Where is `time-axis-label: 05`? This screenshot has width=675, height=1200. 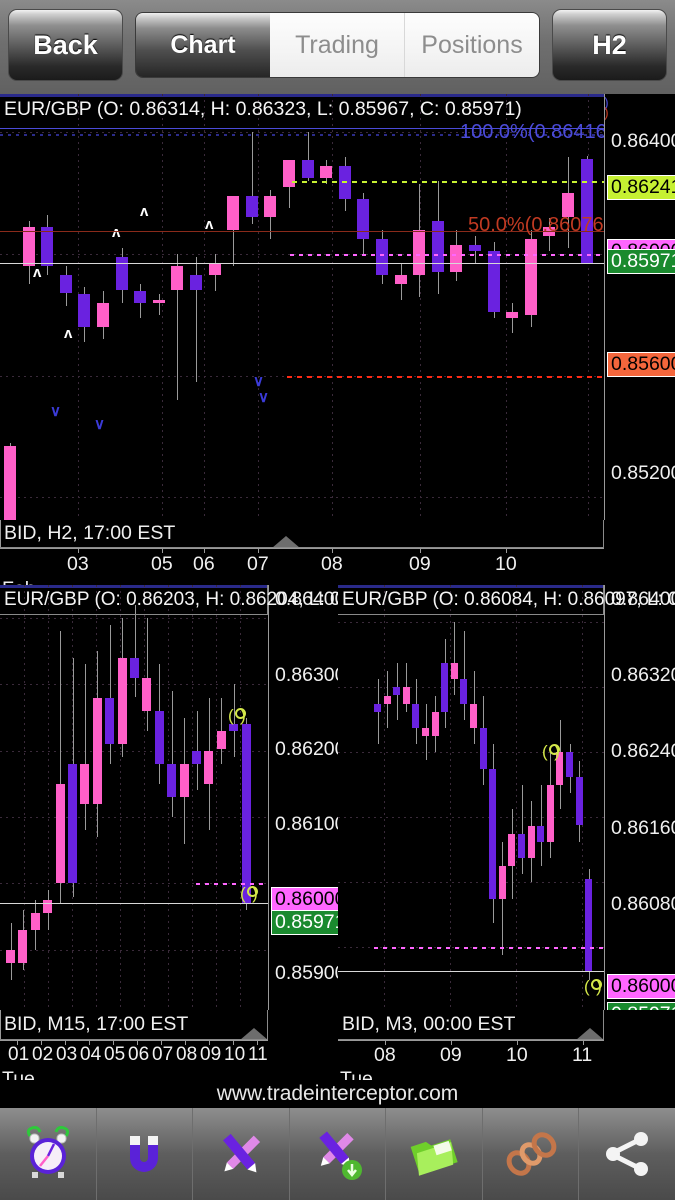 time-axis-label: 05 is located at coordinates (162, 564).